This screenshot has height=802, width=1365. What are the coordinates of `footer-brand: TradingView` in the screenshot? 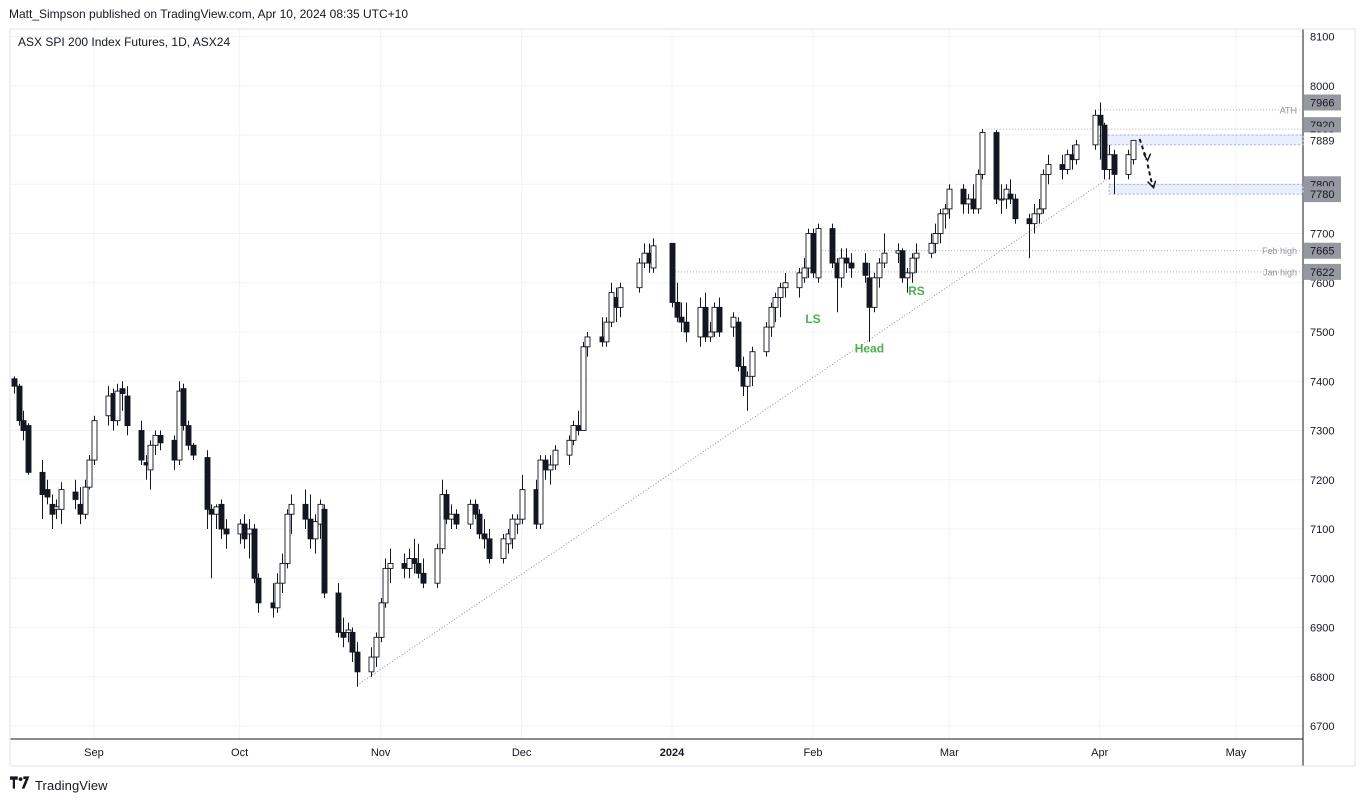 It's located at (71, 785).